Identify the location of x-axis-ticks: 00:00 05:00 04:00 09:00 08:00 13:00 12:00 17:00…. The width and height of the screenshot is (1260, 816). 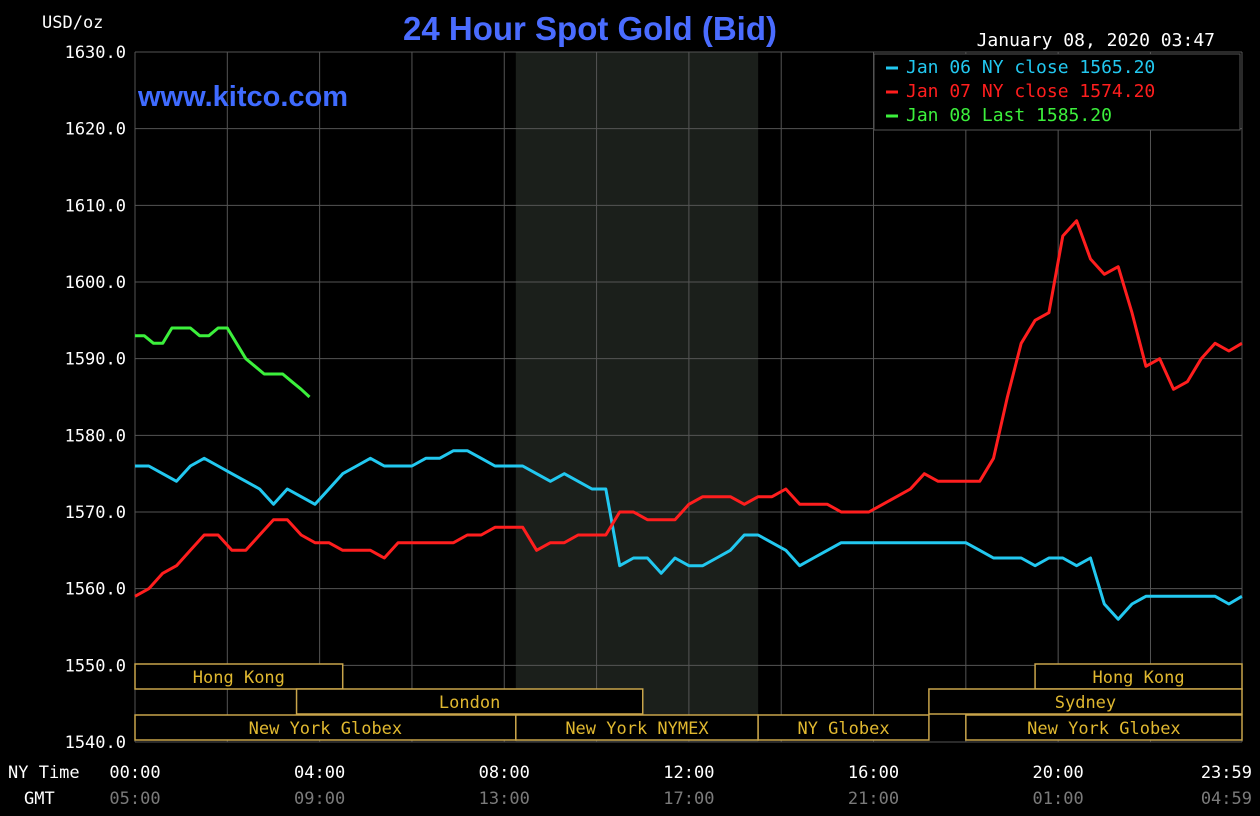
(680, 786).